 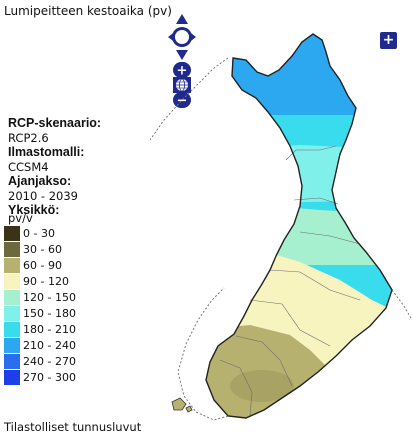 I want to click on zoom-out-label: −, so click(x=182, y=101).